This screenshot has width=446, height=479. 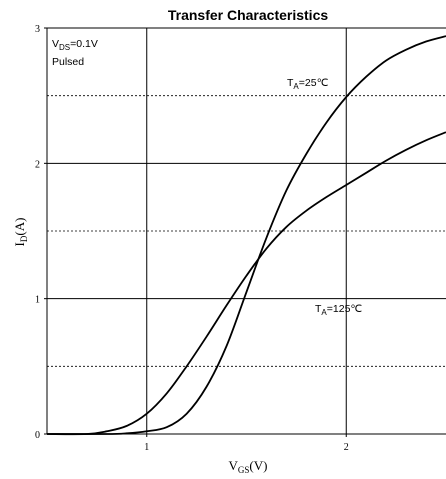 I want to click on y-tick-label: 0, so click(x=37, y=435).